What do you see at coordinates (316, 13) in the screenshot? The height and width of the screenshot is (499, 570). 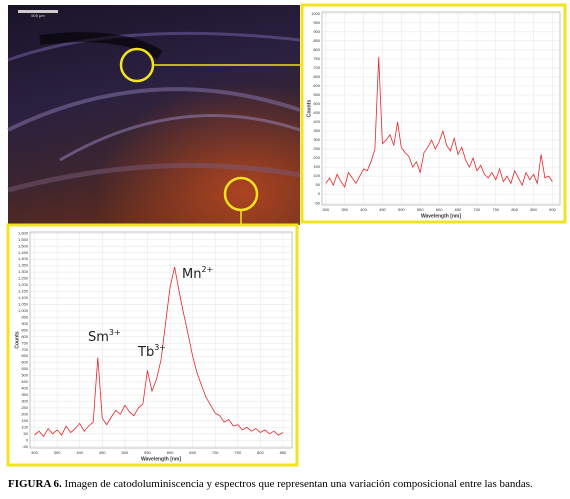 I see `y-tick-label: 1000` at bounding box center [316, 13].